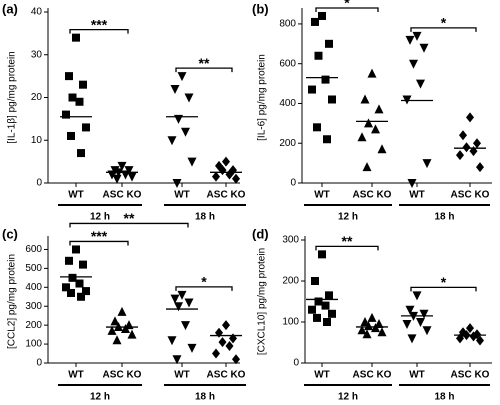  What do you see at coordinates (12, 301) in the screenshot?
I see `y-axis-label: [CCL2] pg/mg protein` at bounding box center [12, 301].